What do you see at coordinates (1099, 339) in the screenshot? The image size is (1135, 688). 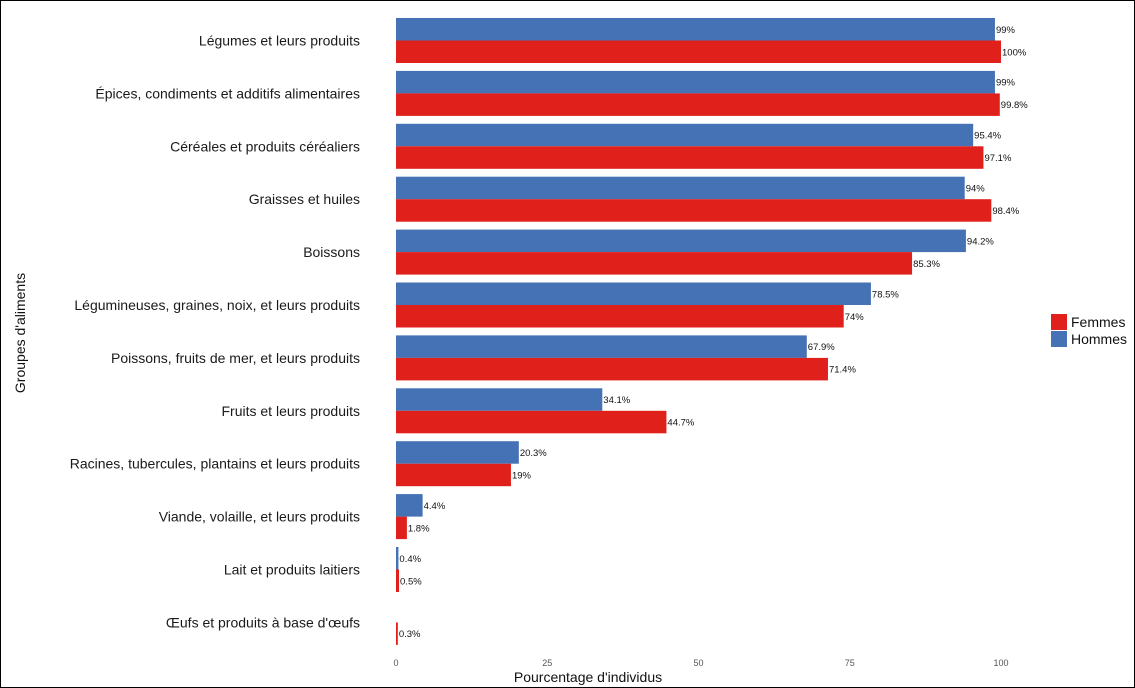 I see `legend-label-hommes: Hommes` at bounding box center [1099, 339].